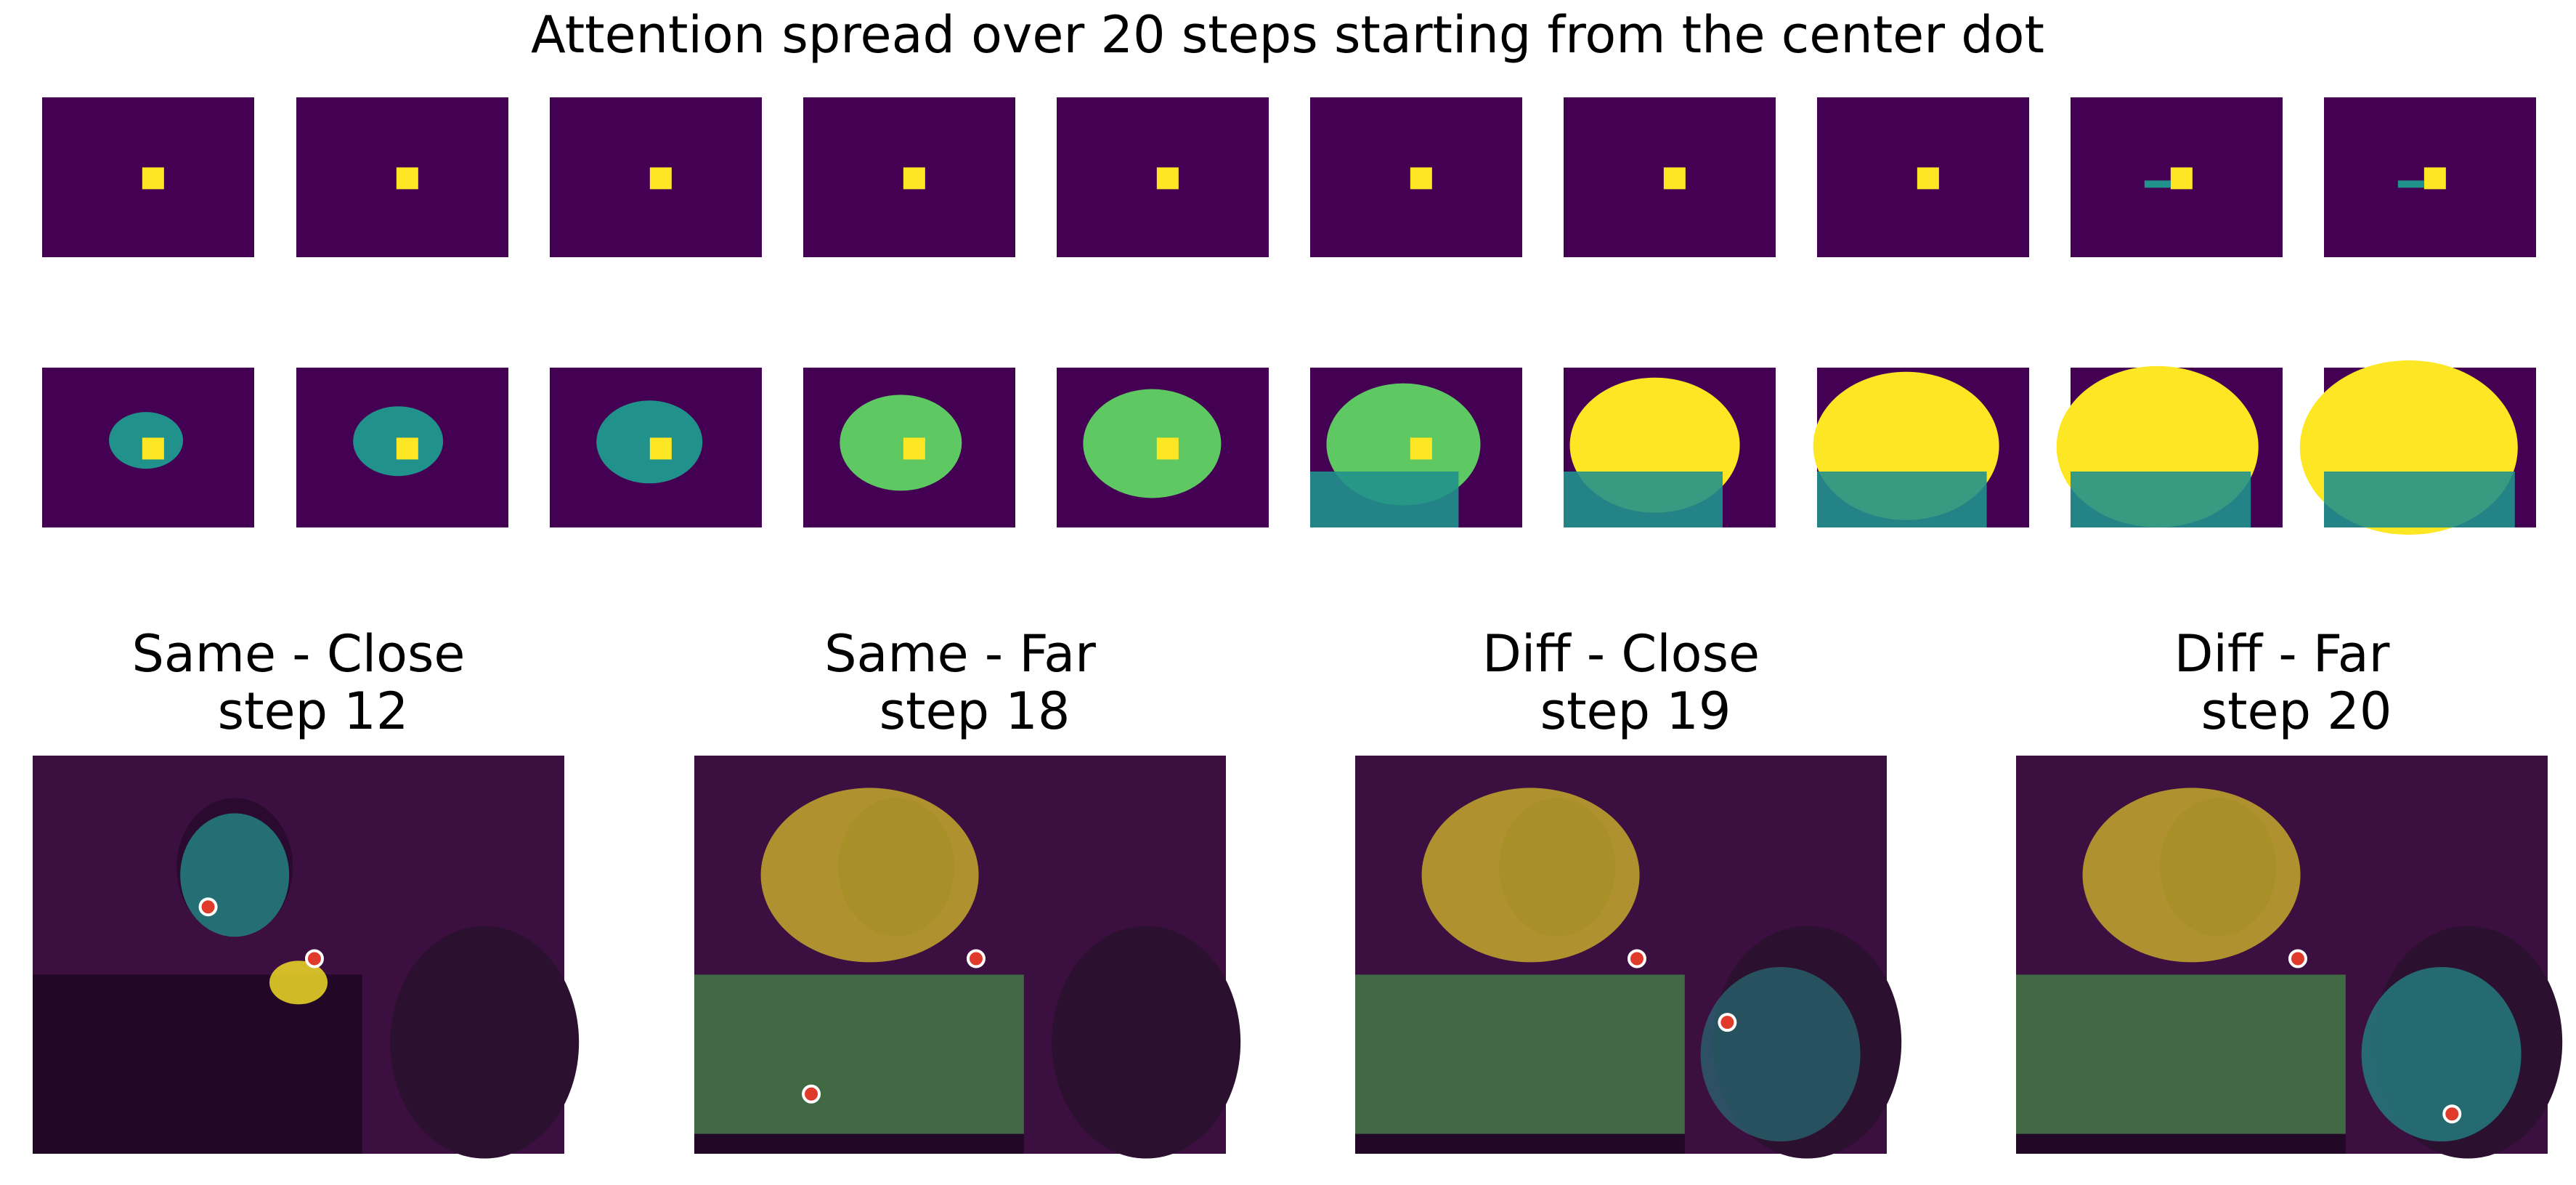 The image size is (2576, 1185). I want to click on panel-step-label: step 20, so click(2297, 711).